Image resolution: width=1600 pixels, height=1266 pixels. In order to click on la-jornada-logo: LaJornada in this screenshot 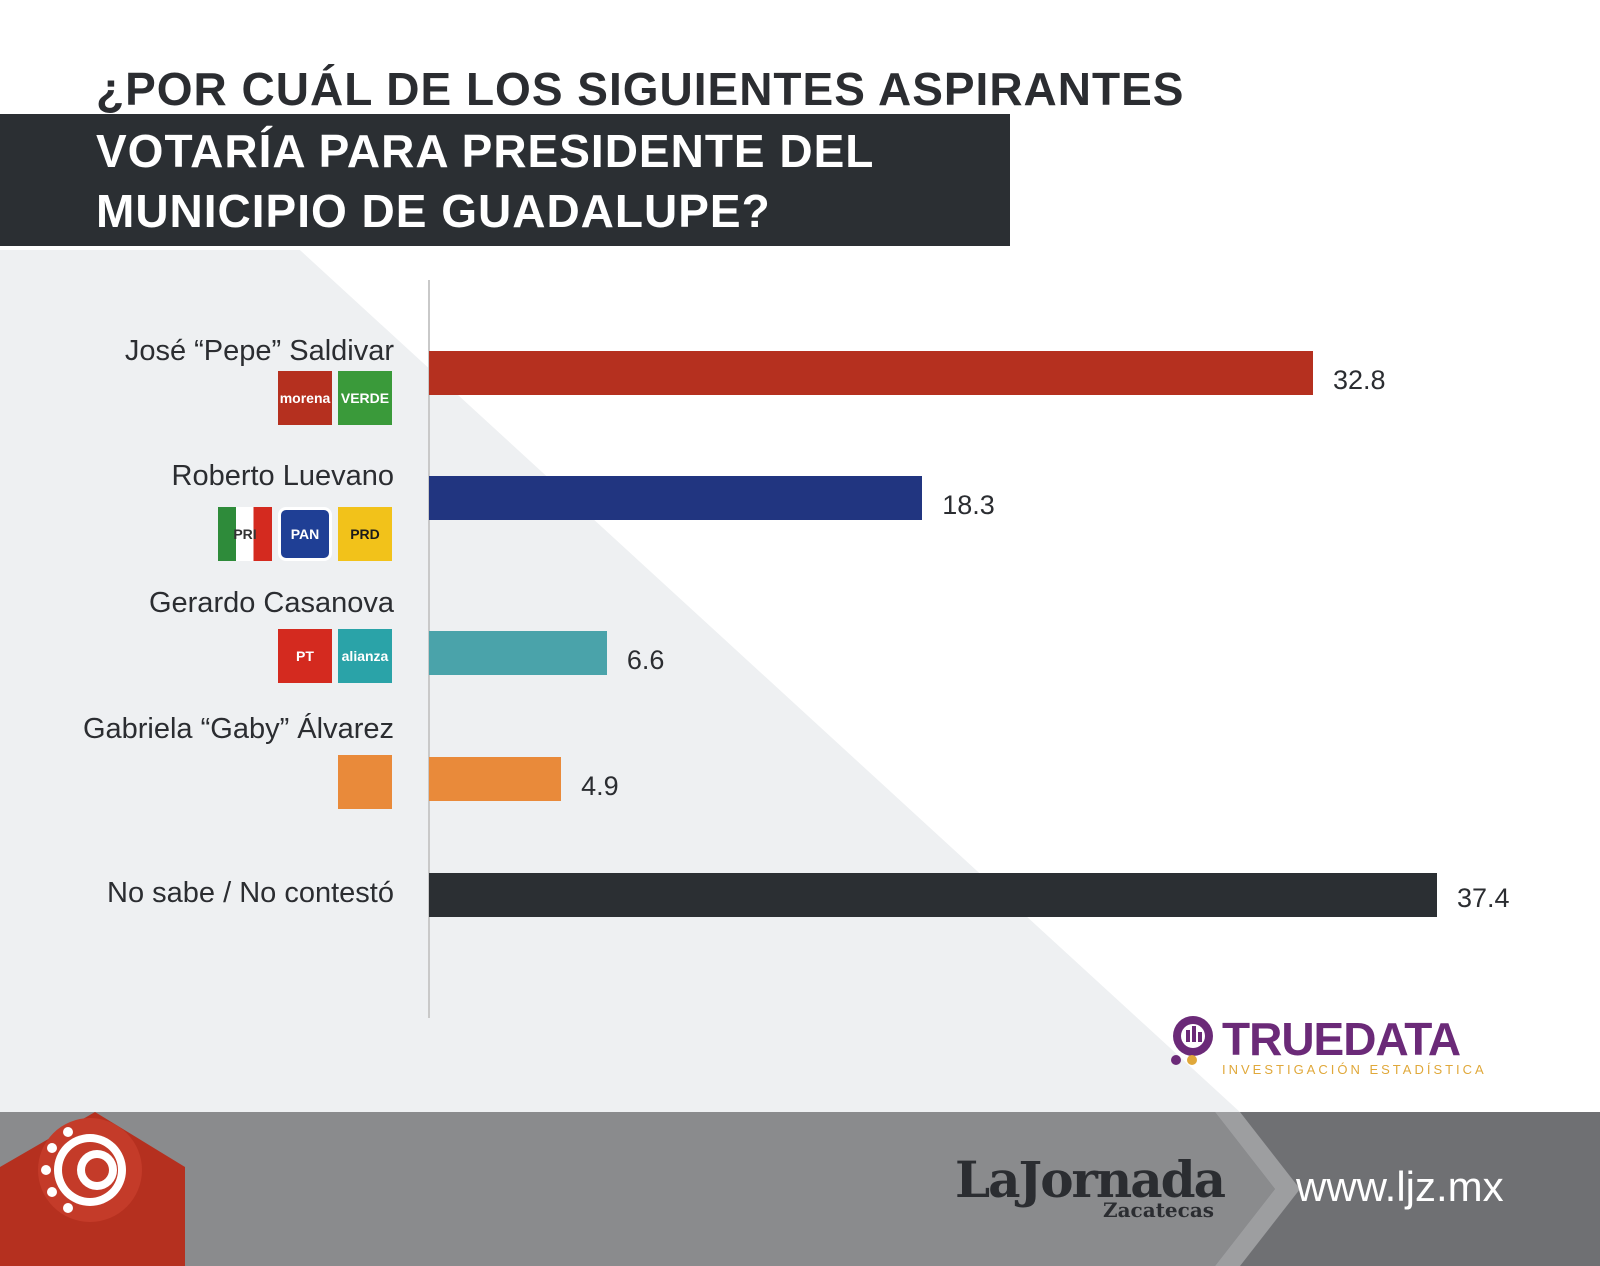, I will do `click(1090, 1179)`.